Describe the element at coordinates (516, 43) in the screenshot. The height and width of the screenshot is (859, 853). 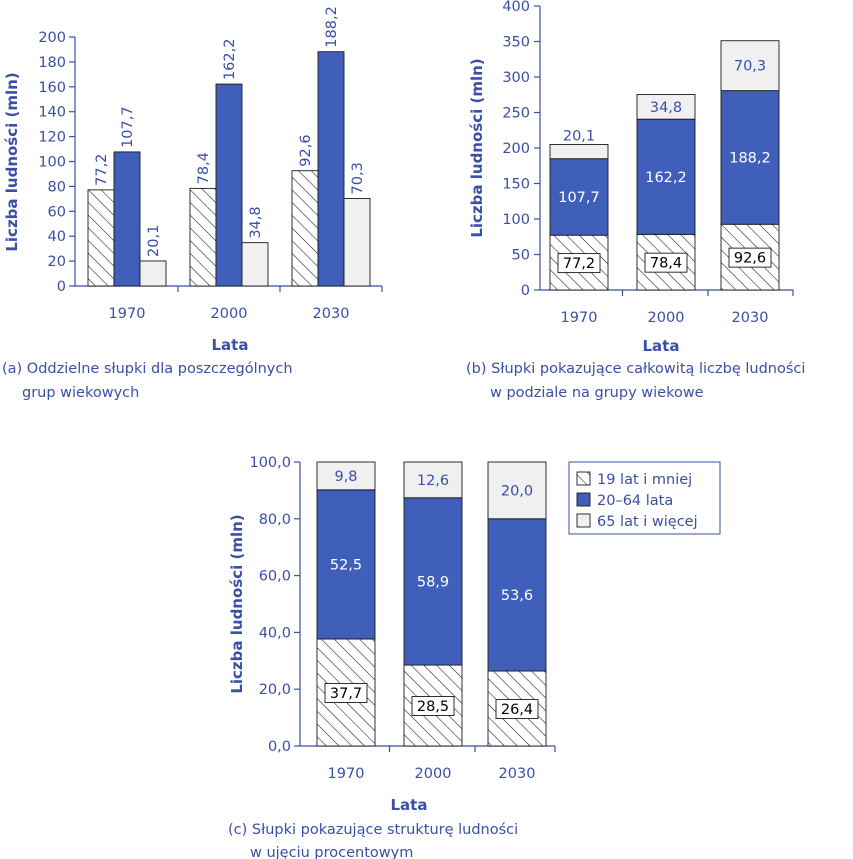
I see `y-tick-label: 350` at that location.